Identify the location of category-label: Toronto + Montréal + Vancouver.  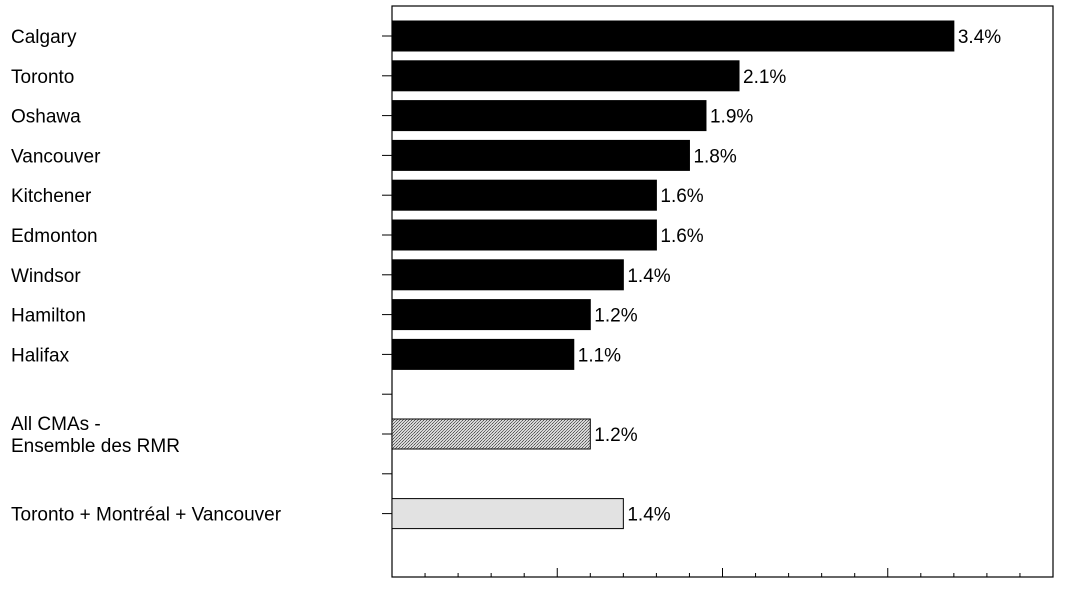
(146, 515).